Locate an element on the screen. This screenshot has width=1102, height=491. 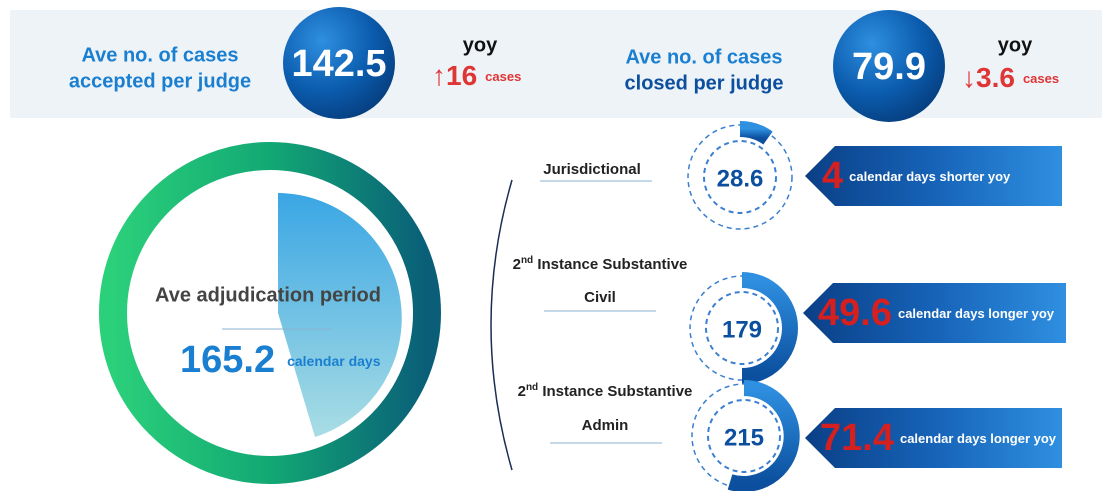
stat-label: accepted per judge is located at coordinates (160, 81).